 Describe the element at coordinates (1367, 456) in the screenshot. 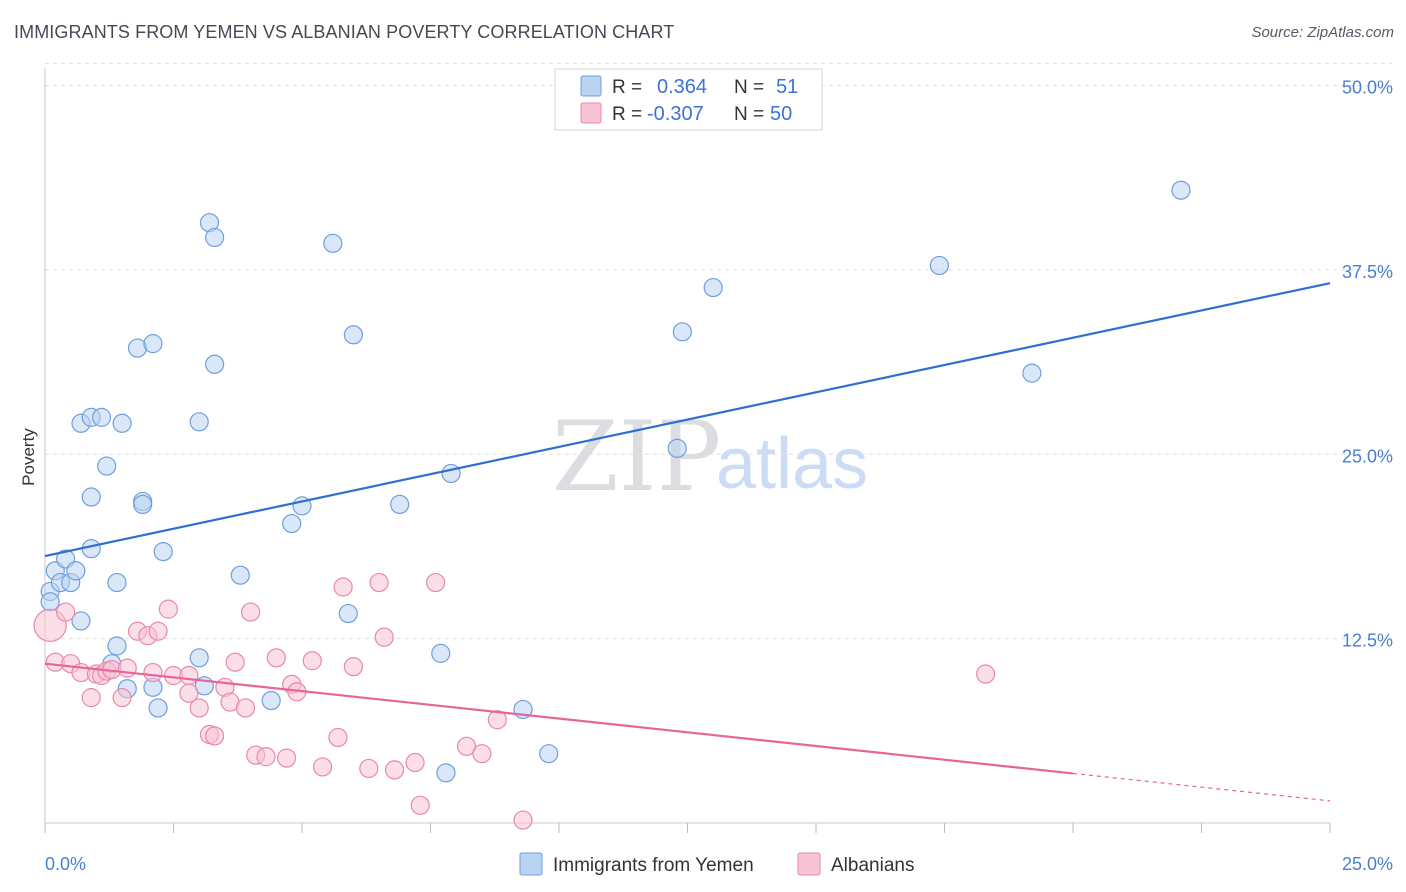

I see `y-tick-label: 25.0%` at that location.